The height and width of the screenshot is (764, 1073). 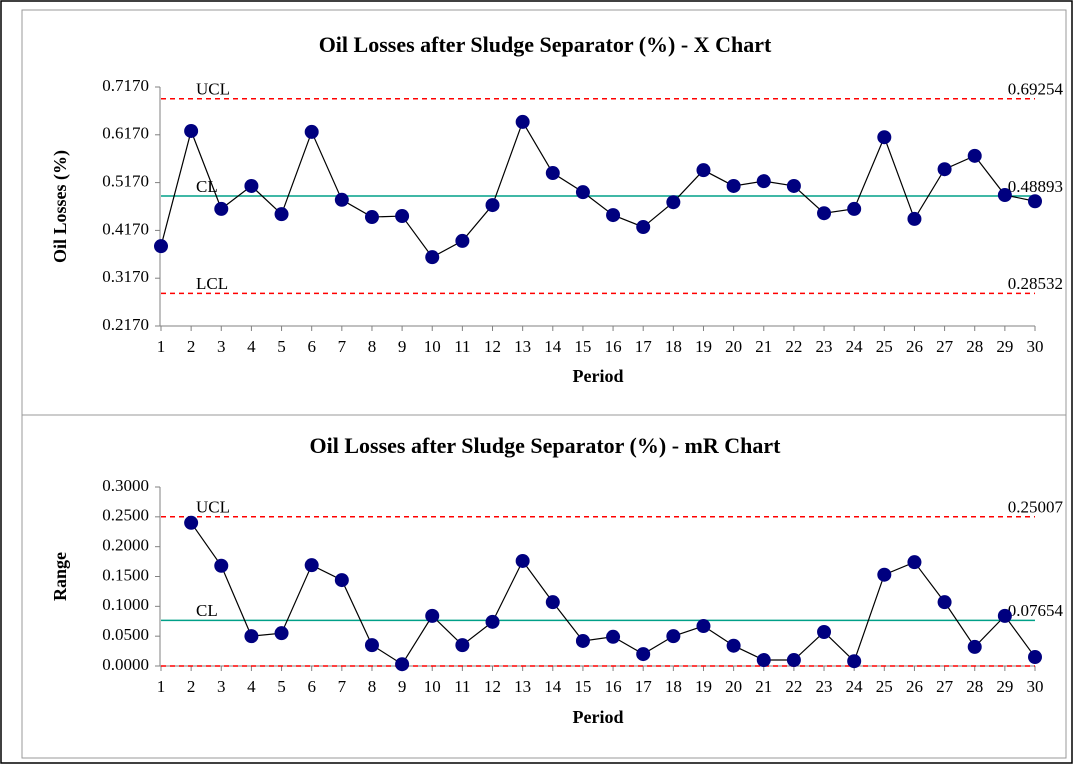 What do you see at coordinates (432, 346) in the screenshot?
I see `x-tick-label: 10` at bounding box center [432, 346].